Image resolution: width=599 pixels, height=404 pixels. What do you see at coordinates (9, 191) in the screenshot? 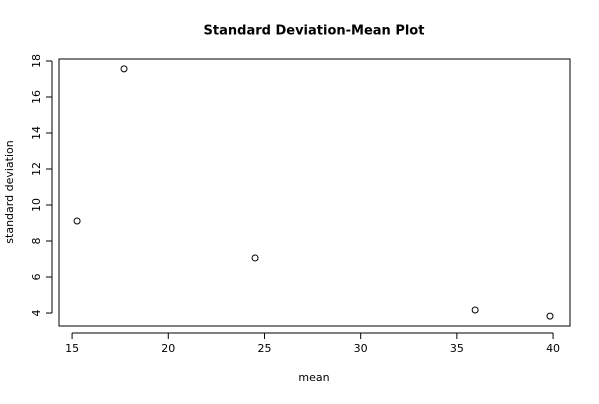
I see `y-axis-label: standard deviation` at bounding box center [9, 191].